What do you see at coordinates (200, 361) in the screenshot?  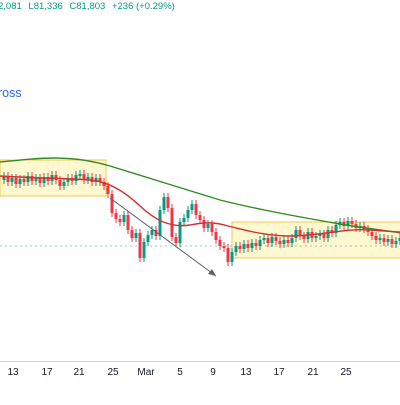 I see `time-axis-line` at bounding box center [200, 361].